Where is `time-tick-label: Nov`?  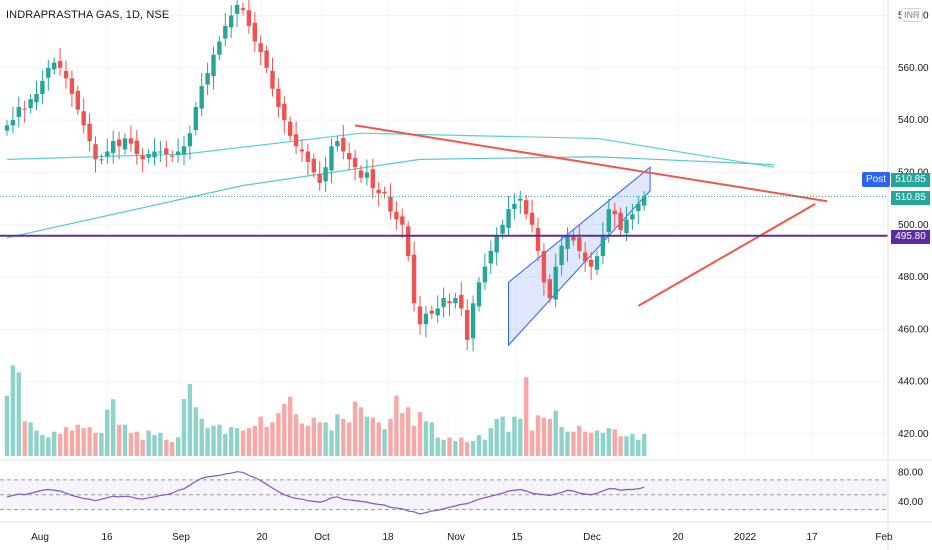 time-tick-label: Nov is located at coordinates (456, 537).